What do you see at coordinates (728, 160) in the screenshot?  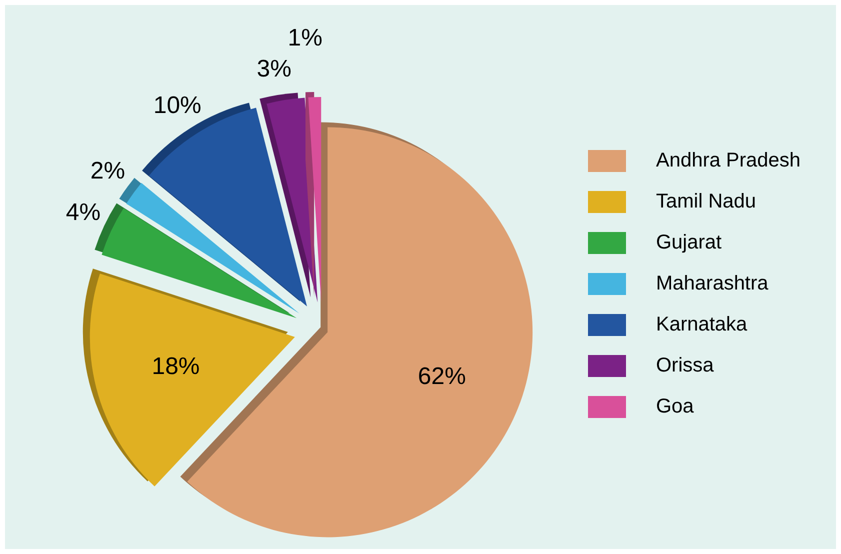 I see `legend-label: Andhra Pradesh` at bounding box center [728, 160].